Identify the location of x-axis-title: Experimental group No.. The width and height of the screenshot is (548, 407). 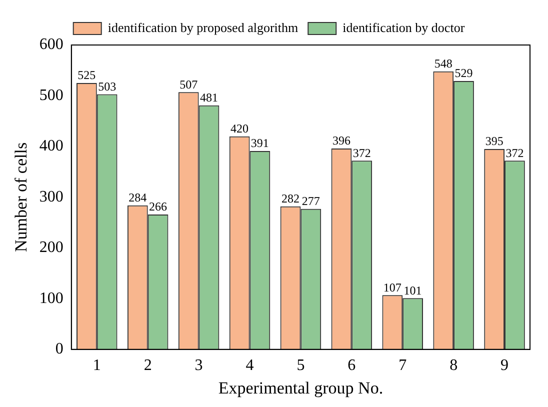
(301, 388).